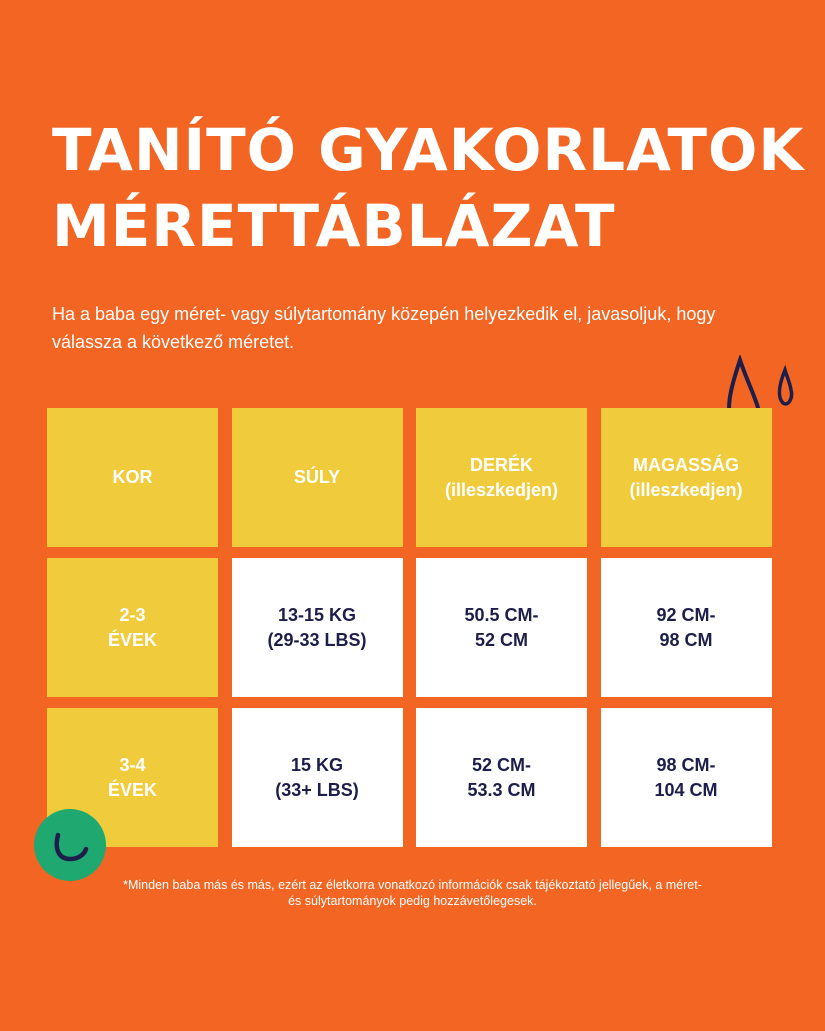 This screenshot has height=1031, width=825. I want to click on row-2-height: 98 CM- 104 CM, so click(686, 777).